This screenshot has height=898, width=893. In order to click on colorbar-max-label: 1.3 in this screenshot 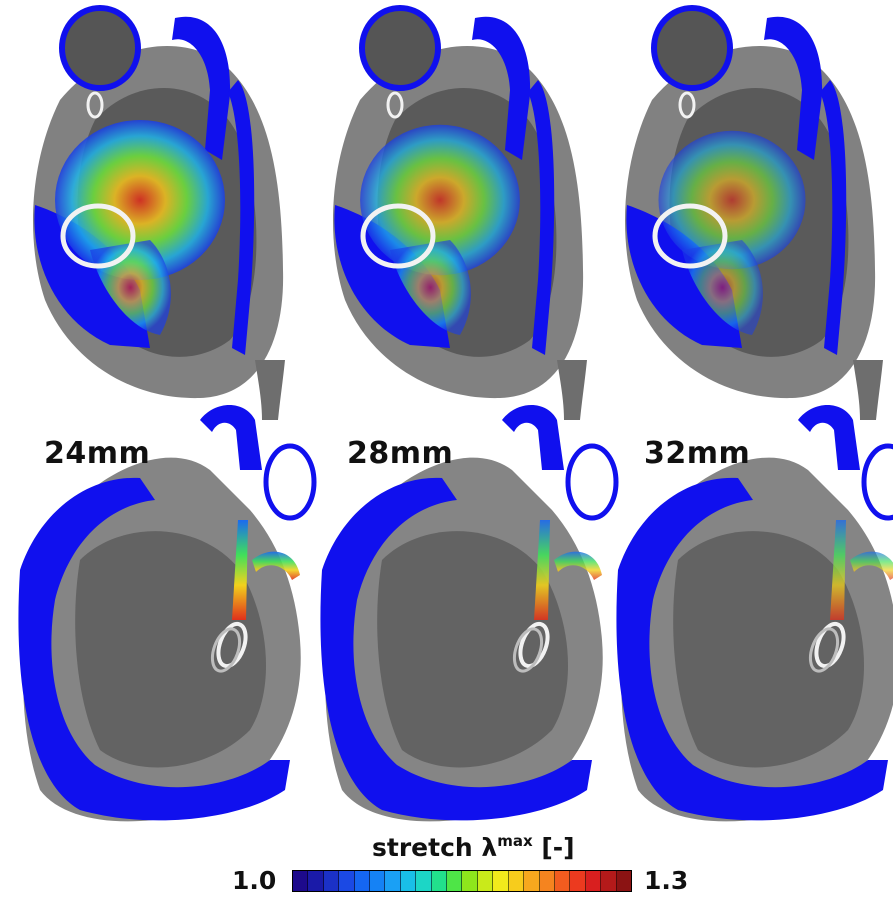, I will do `click(666, 880)`.